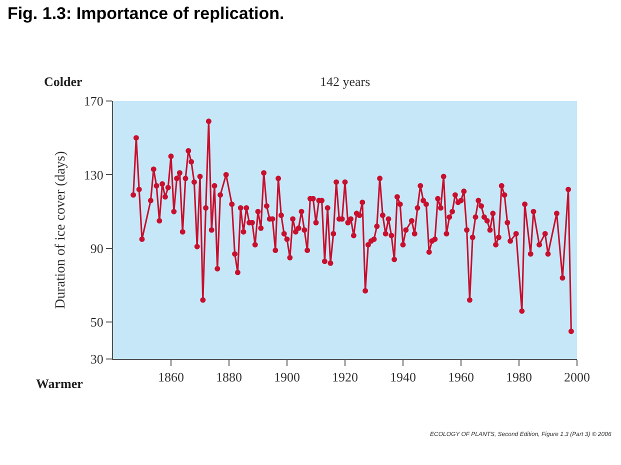  What do you see at coordinates (60, 383) in the screenshot?
I see `text: Warmer` at bounding box center [60, 383].